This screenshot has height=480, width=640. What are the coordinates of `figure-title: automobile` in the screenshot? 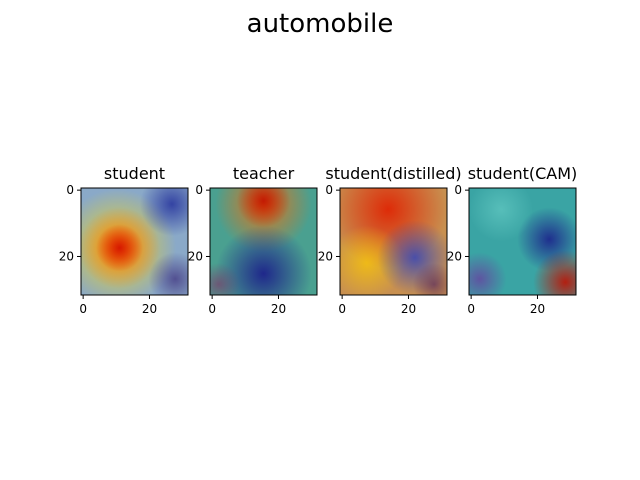 It's located at (320, 24).